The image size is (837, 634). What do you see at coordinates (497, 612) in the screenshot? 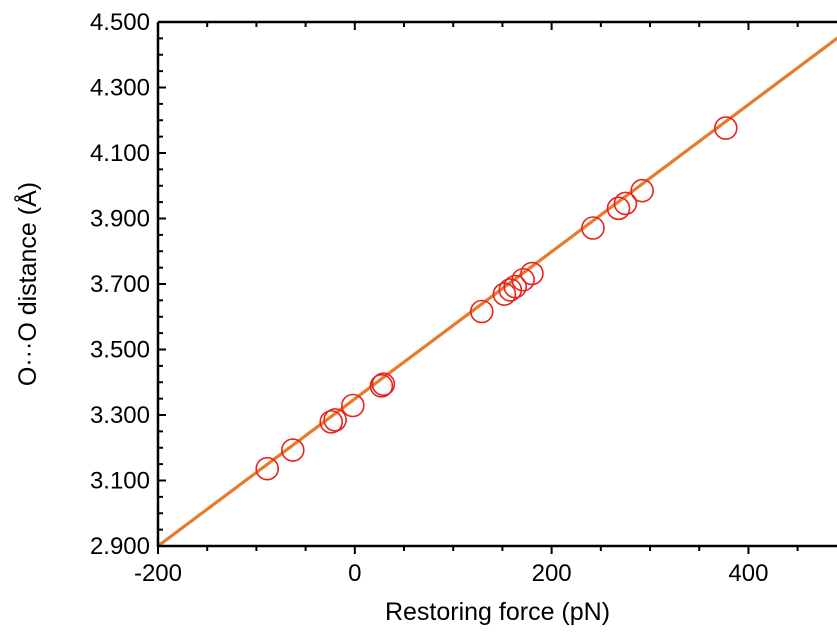
I see `x-axis-label: Restoring force (pN)` at bounding box center [497, 612].